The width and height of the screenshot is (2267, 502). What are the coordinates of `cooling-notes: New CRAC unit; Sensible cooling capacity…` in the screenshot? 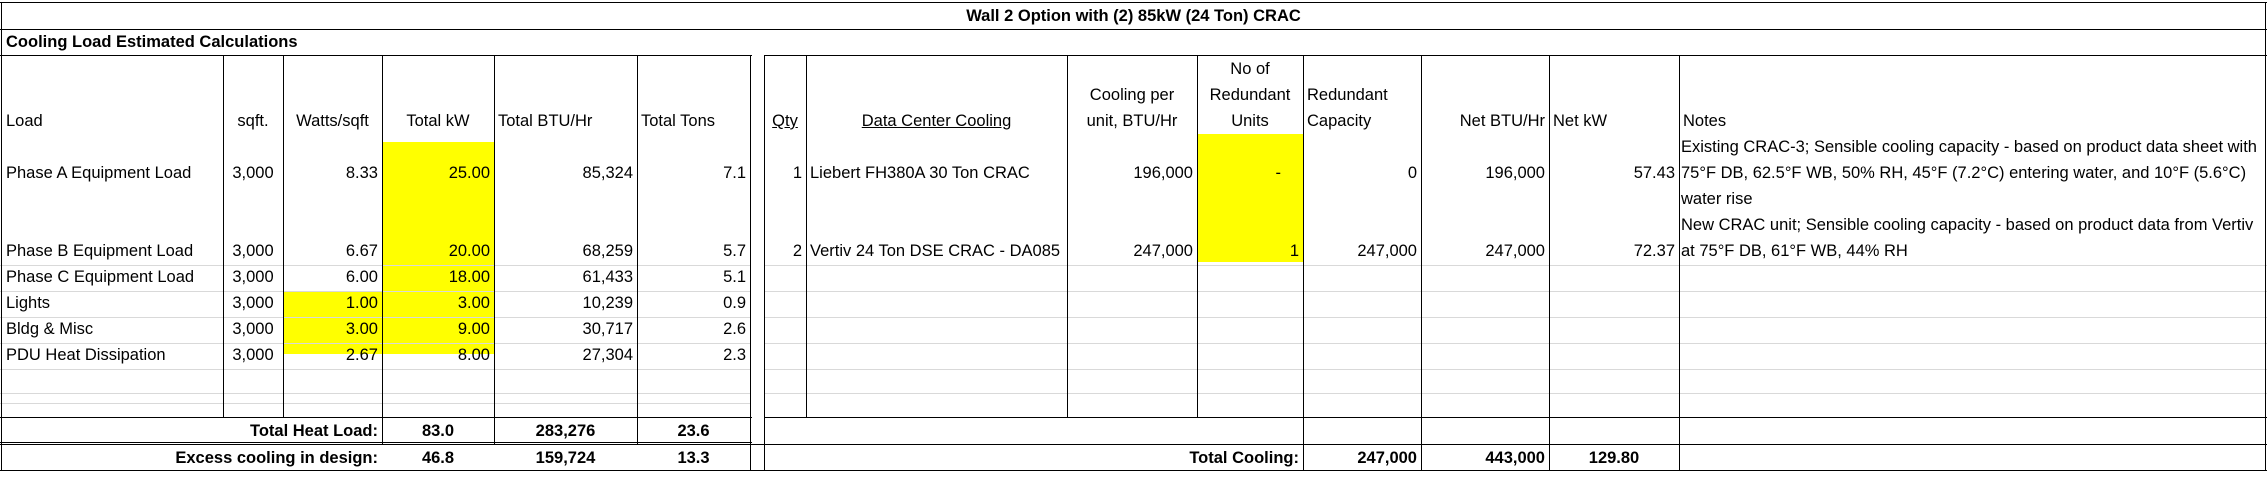 It's located at (1967, 238).